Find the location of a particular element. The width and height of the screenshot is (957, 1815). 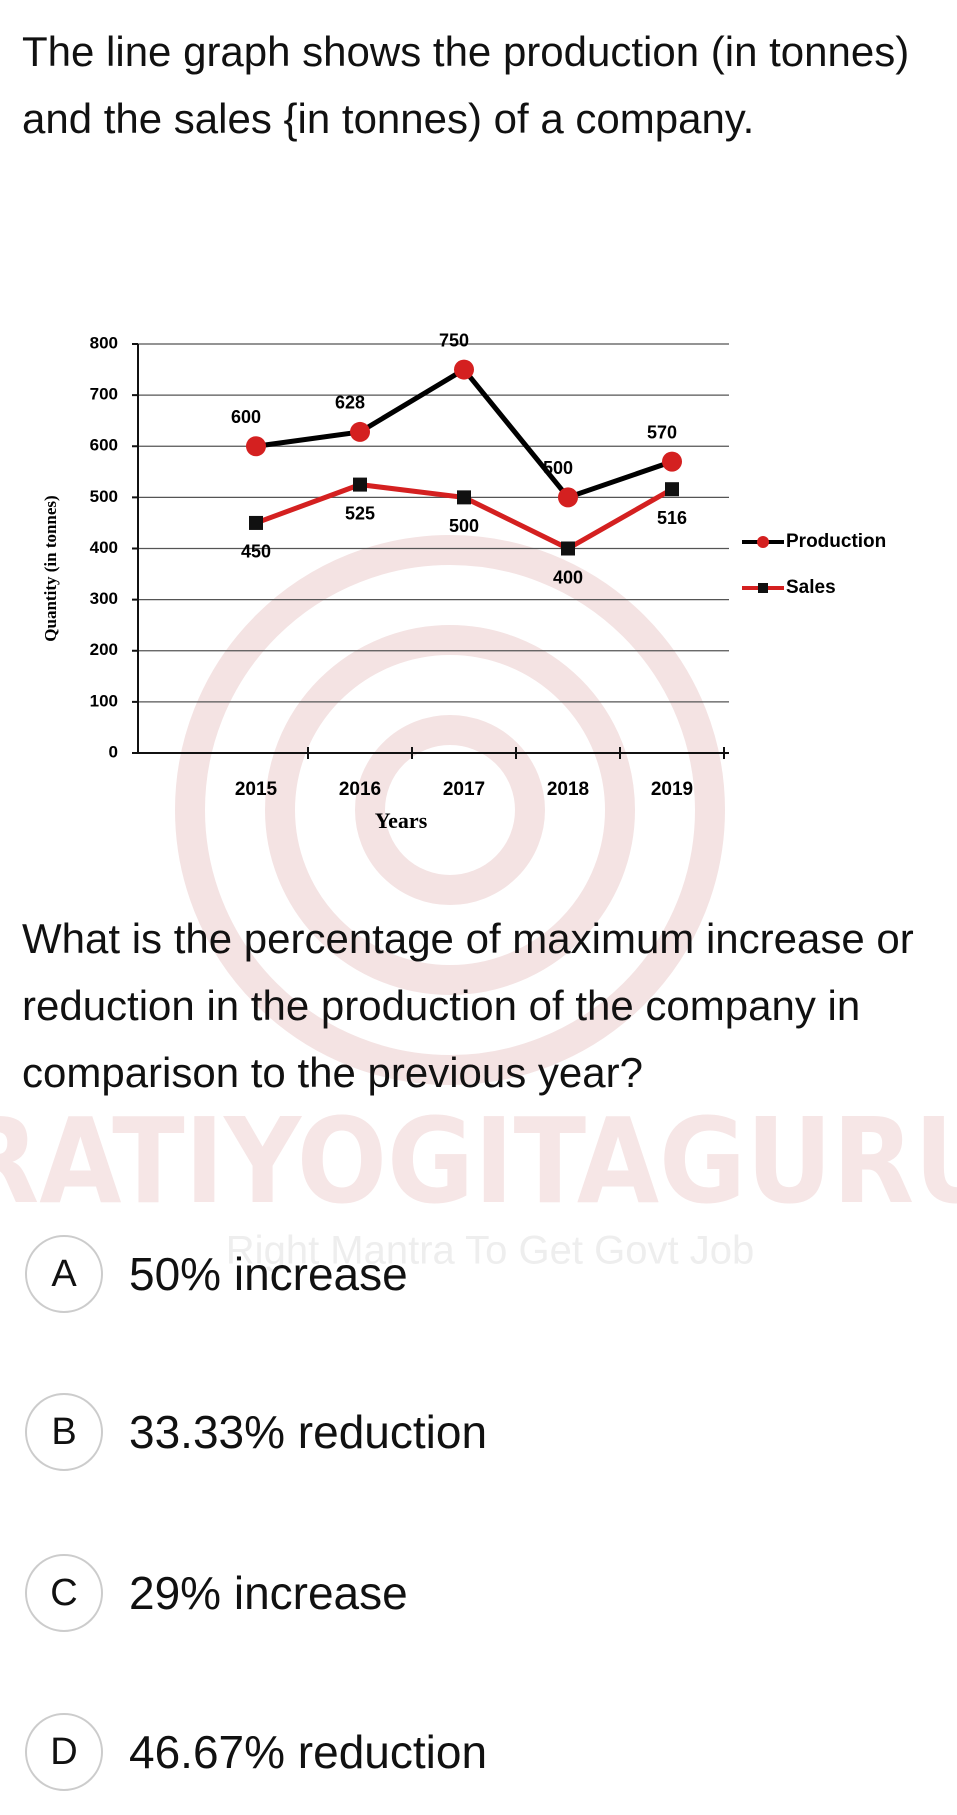

y-tick-label: 700 is located at coordinates (104, 394).